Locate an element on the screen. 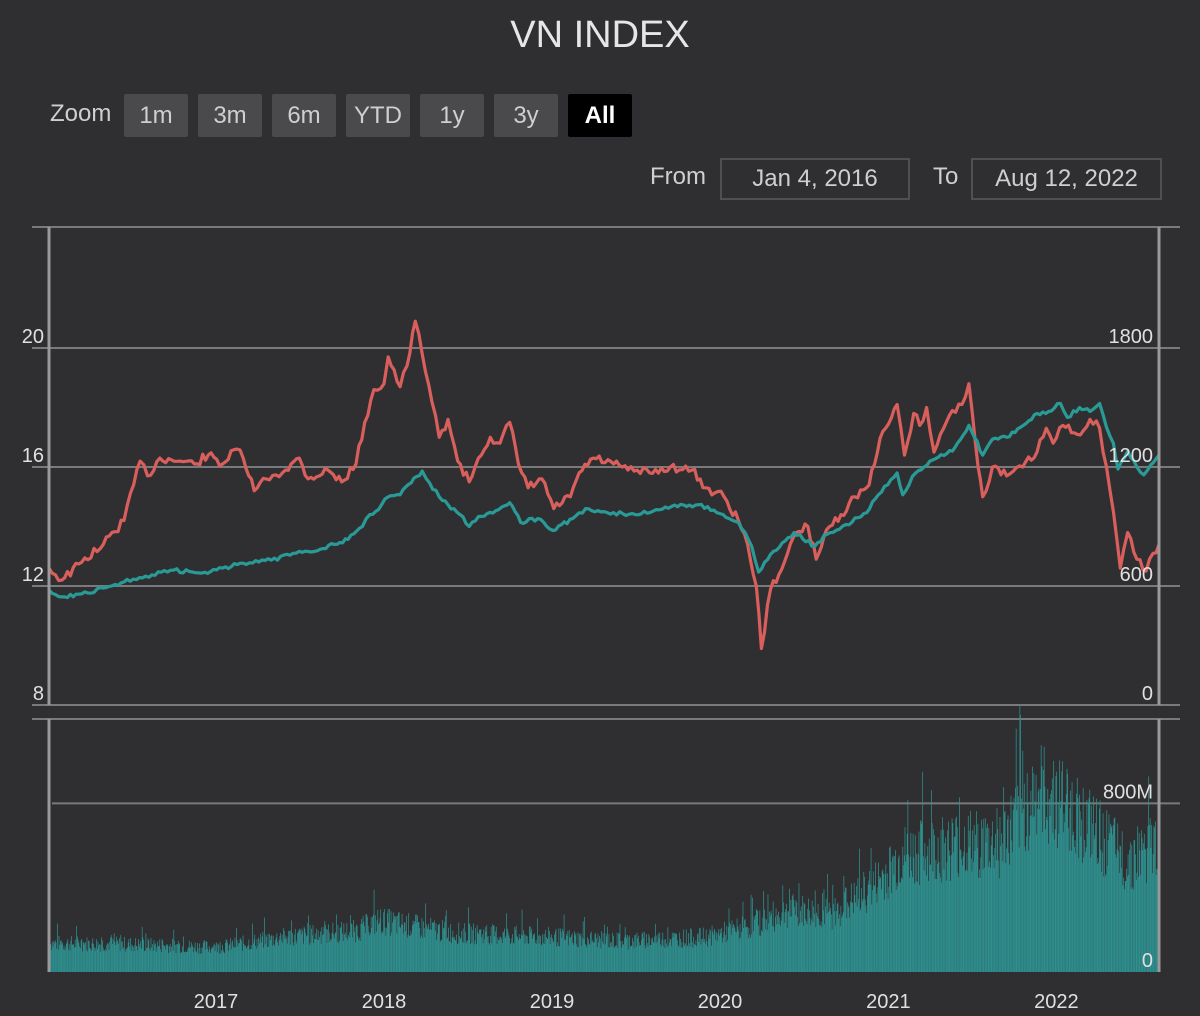 The width and height of the screenshot is (1200, 1016). zoom-3y-button: 3y is located at coordinates (526, 115).